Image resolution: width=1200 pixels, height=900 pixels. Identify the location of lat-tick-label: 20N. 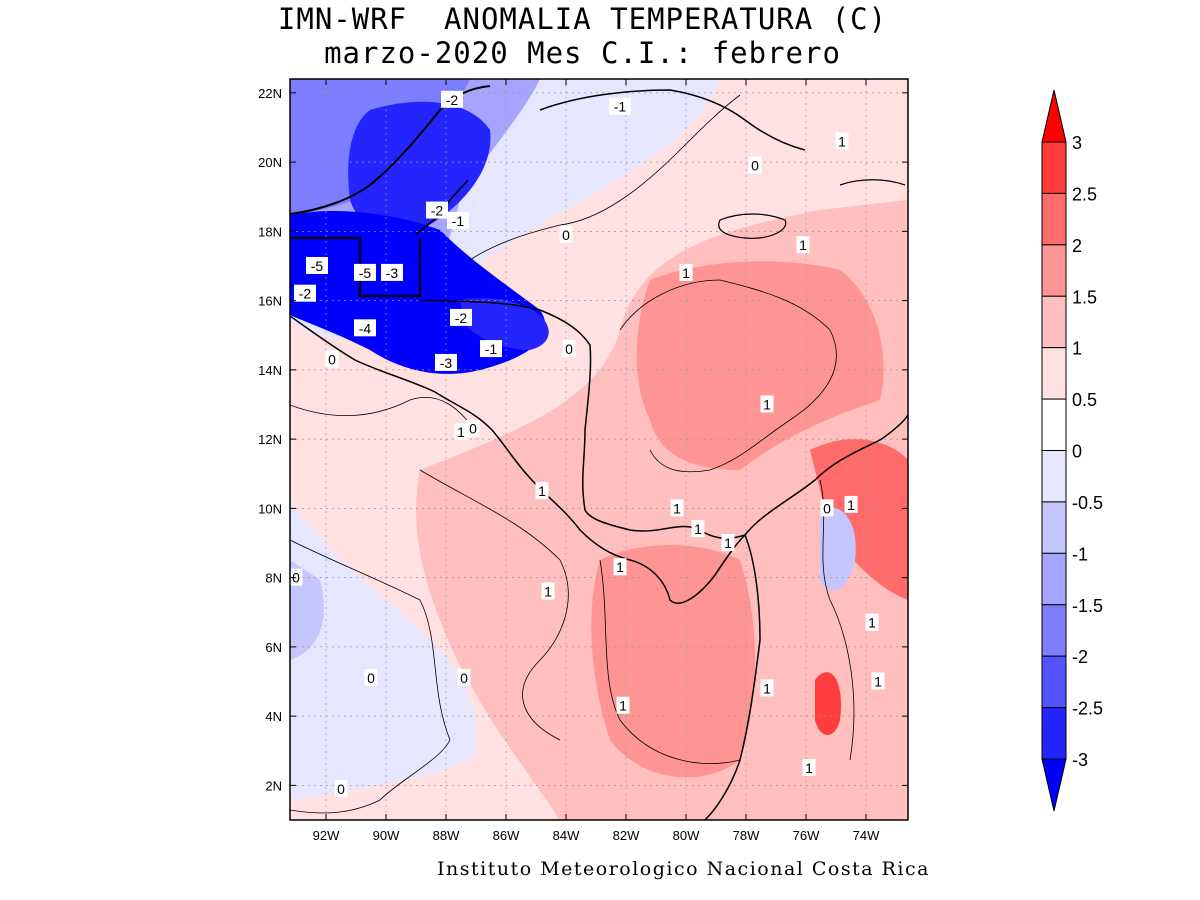
(270, 162).